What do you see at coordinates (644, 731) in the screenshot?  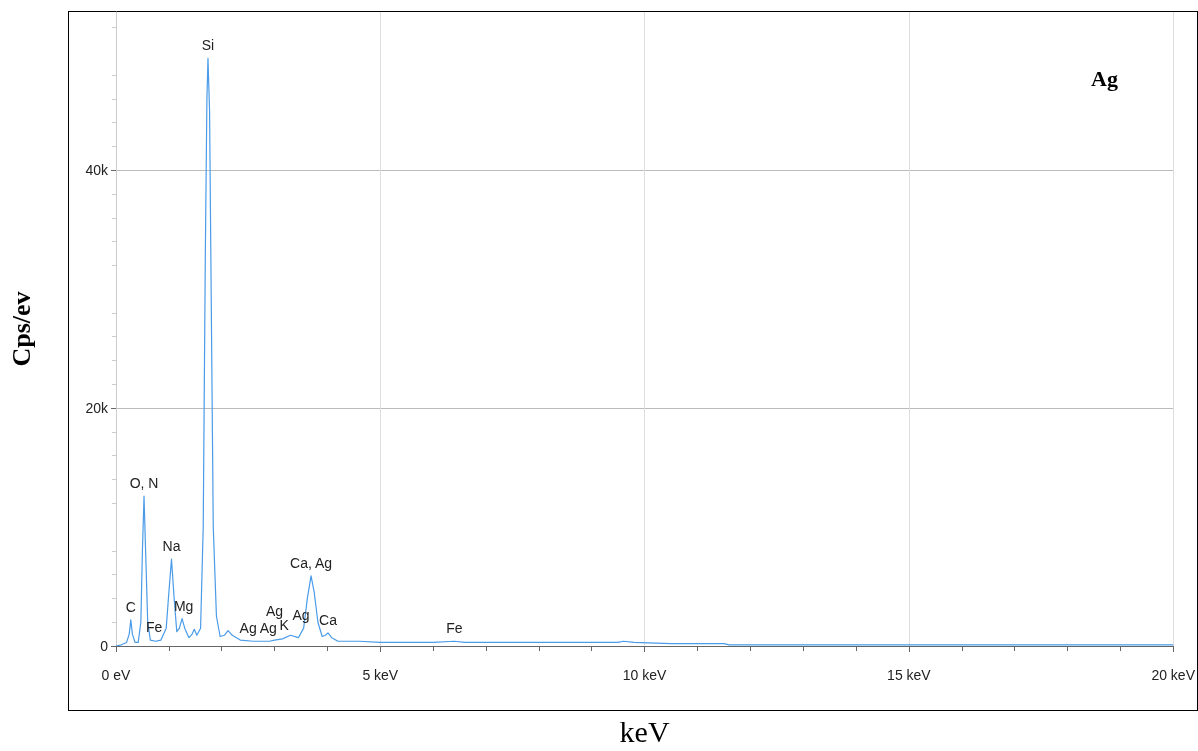 I see `x-axis-title: keV` at bounding box center [644, 731].